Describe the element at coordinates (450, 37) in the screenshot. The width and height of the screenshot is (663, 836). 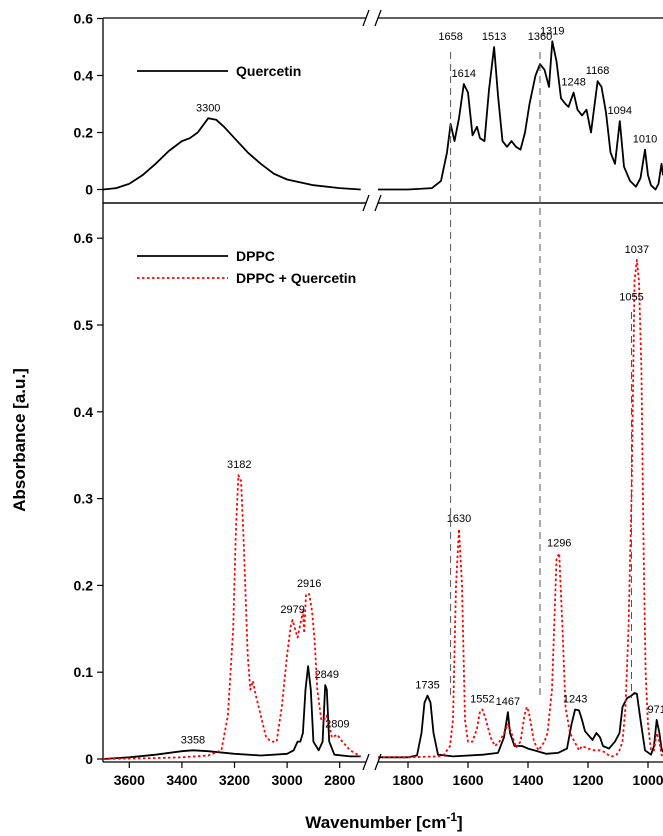
I see `peak-label: 1658` at that location.